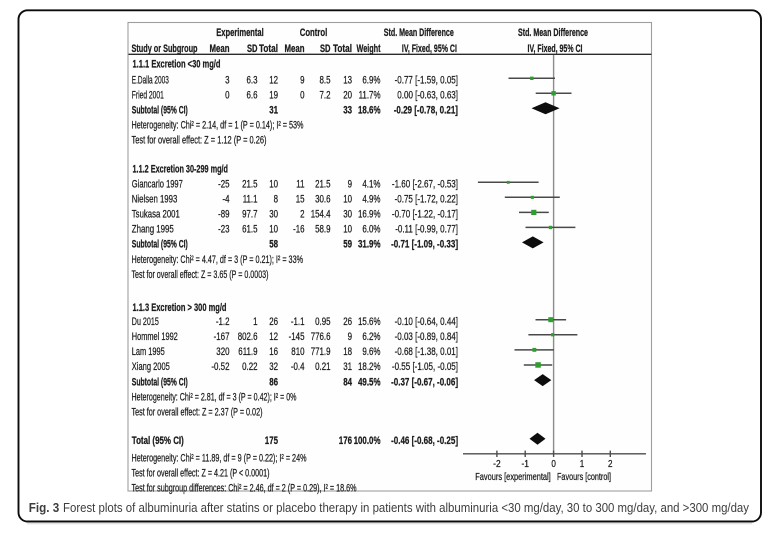 The height and width of the screenshot is (541, 780). I want to click on svg-text: 15, so click(300, 200).